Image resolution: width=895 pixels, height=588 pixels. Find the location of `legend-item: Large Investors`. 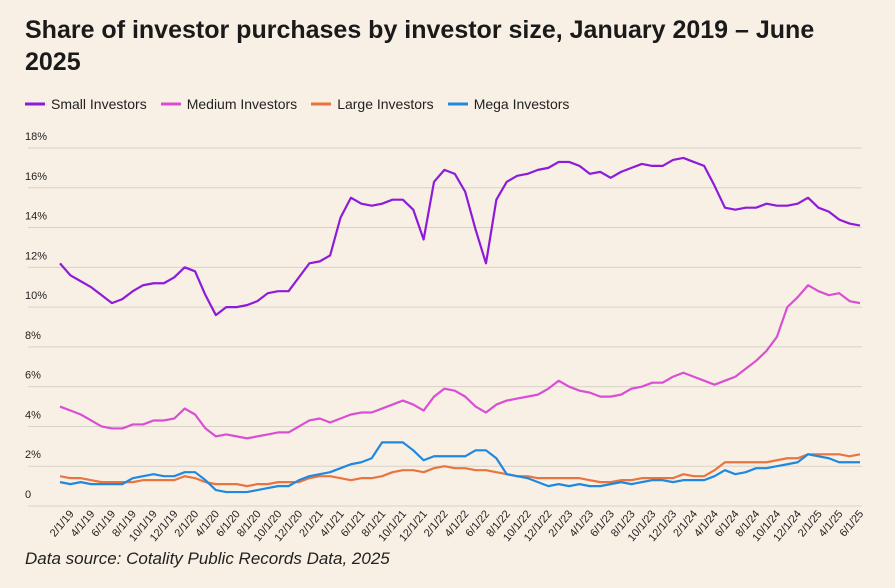

legend-item: Large Investors is located at coordinates (372, 104).